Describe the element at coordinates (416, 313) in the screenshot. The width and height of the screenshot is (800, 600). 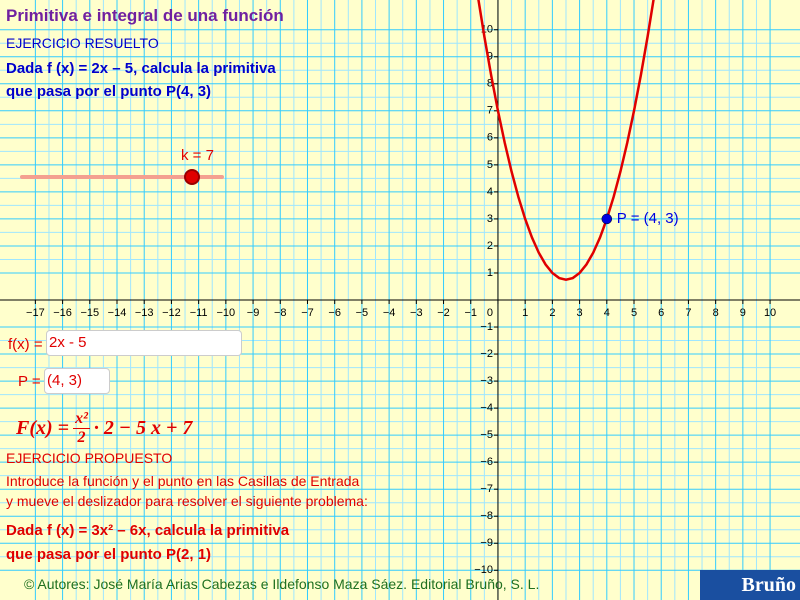
I see `x-tick-label: −3` at that location.